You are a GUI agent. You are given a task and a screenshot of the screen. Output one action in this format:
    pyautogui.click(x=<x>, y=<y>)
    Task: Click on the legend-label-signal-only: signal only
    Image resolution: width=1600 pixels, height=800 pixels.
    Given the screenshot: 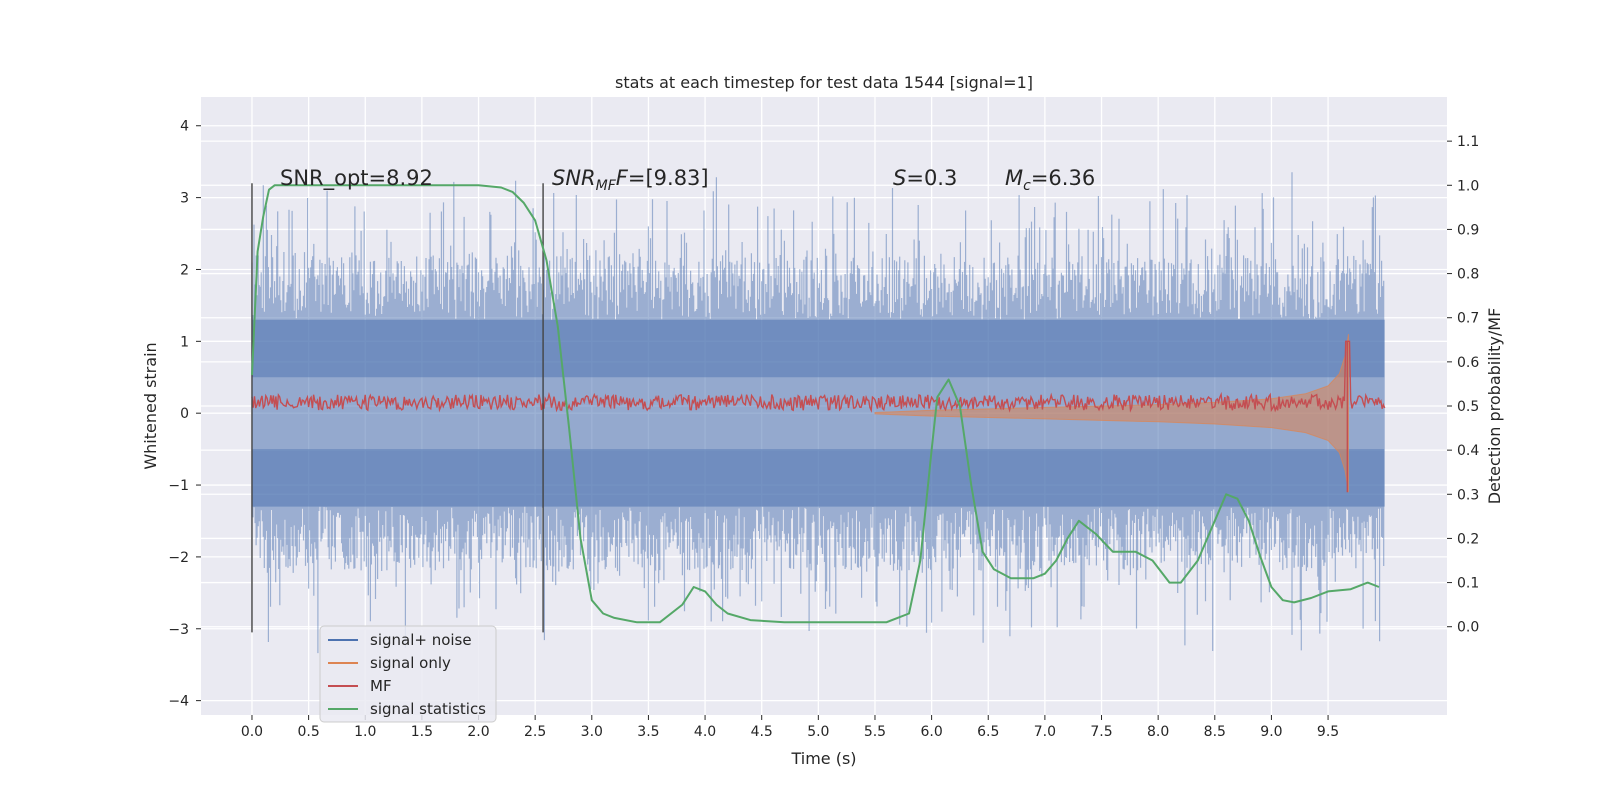 What is the action you would take?
    pyautogui.click(x=410, y=663)
    